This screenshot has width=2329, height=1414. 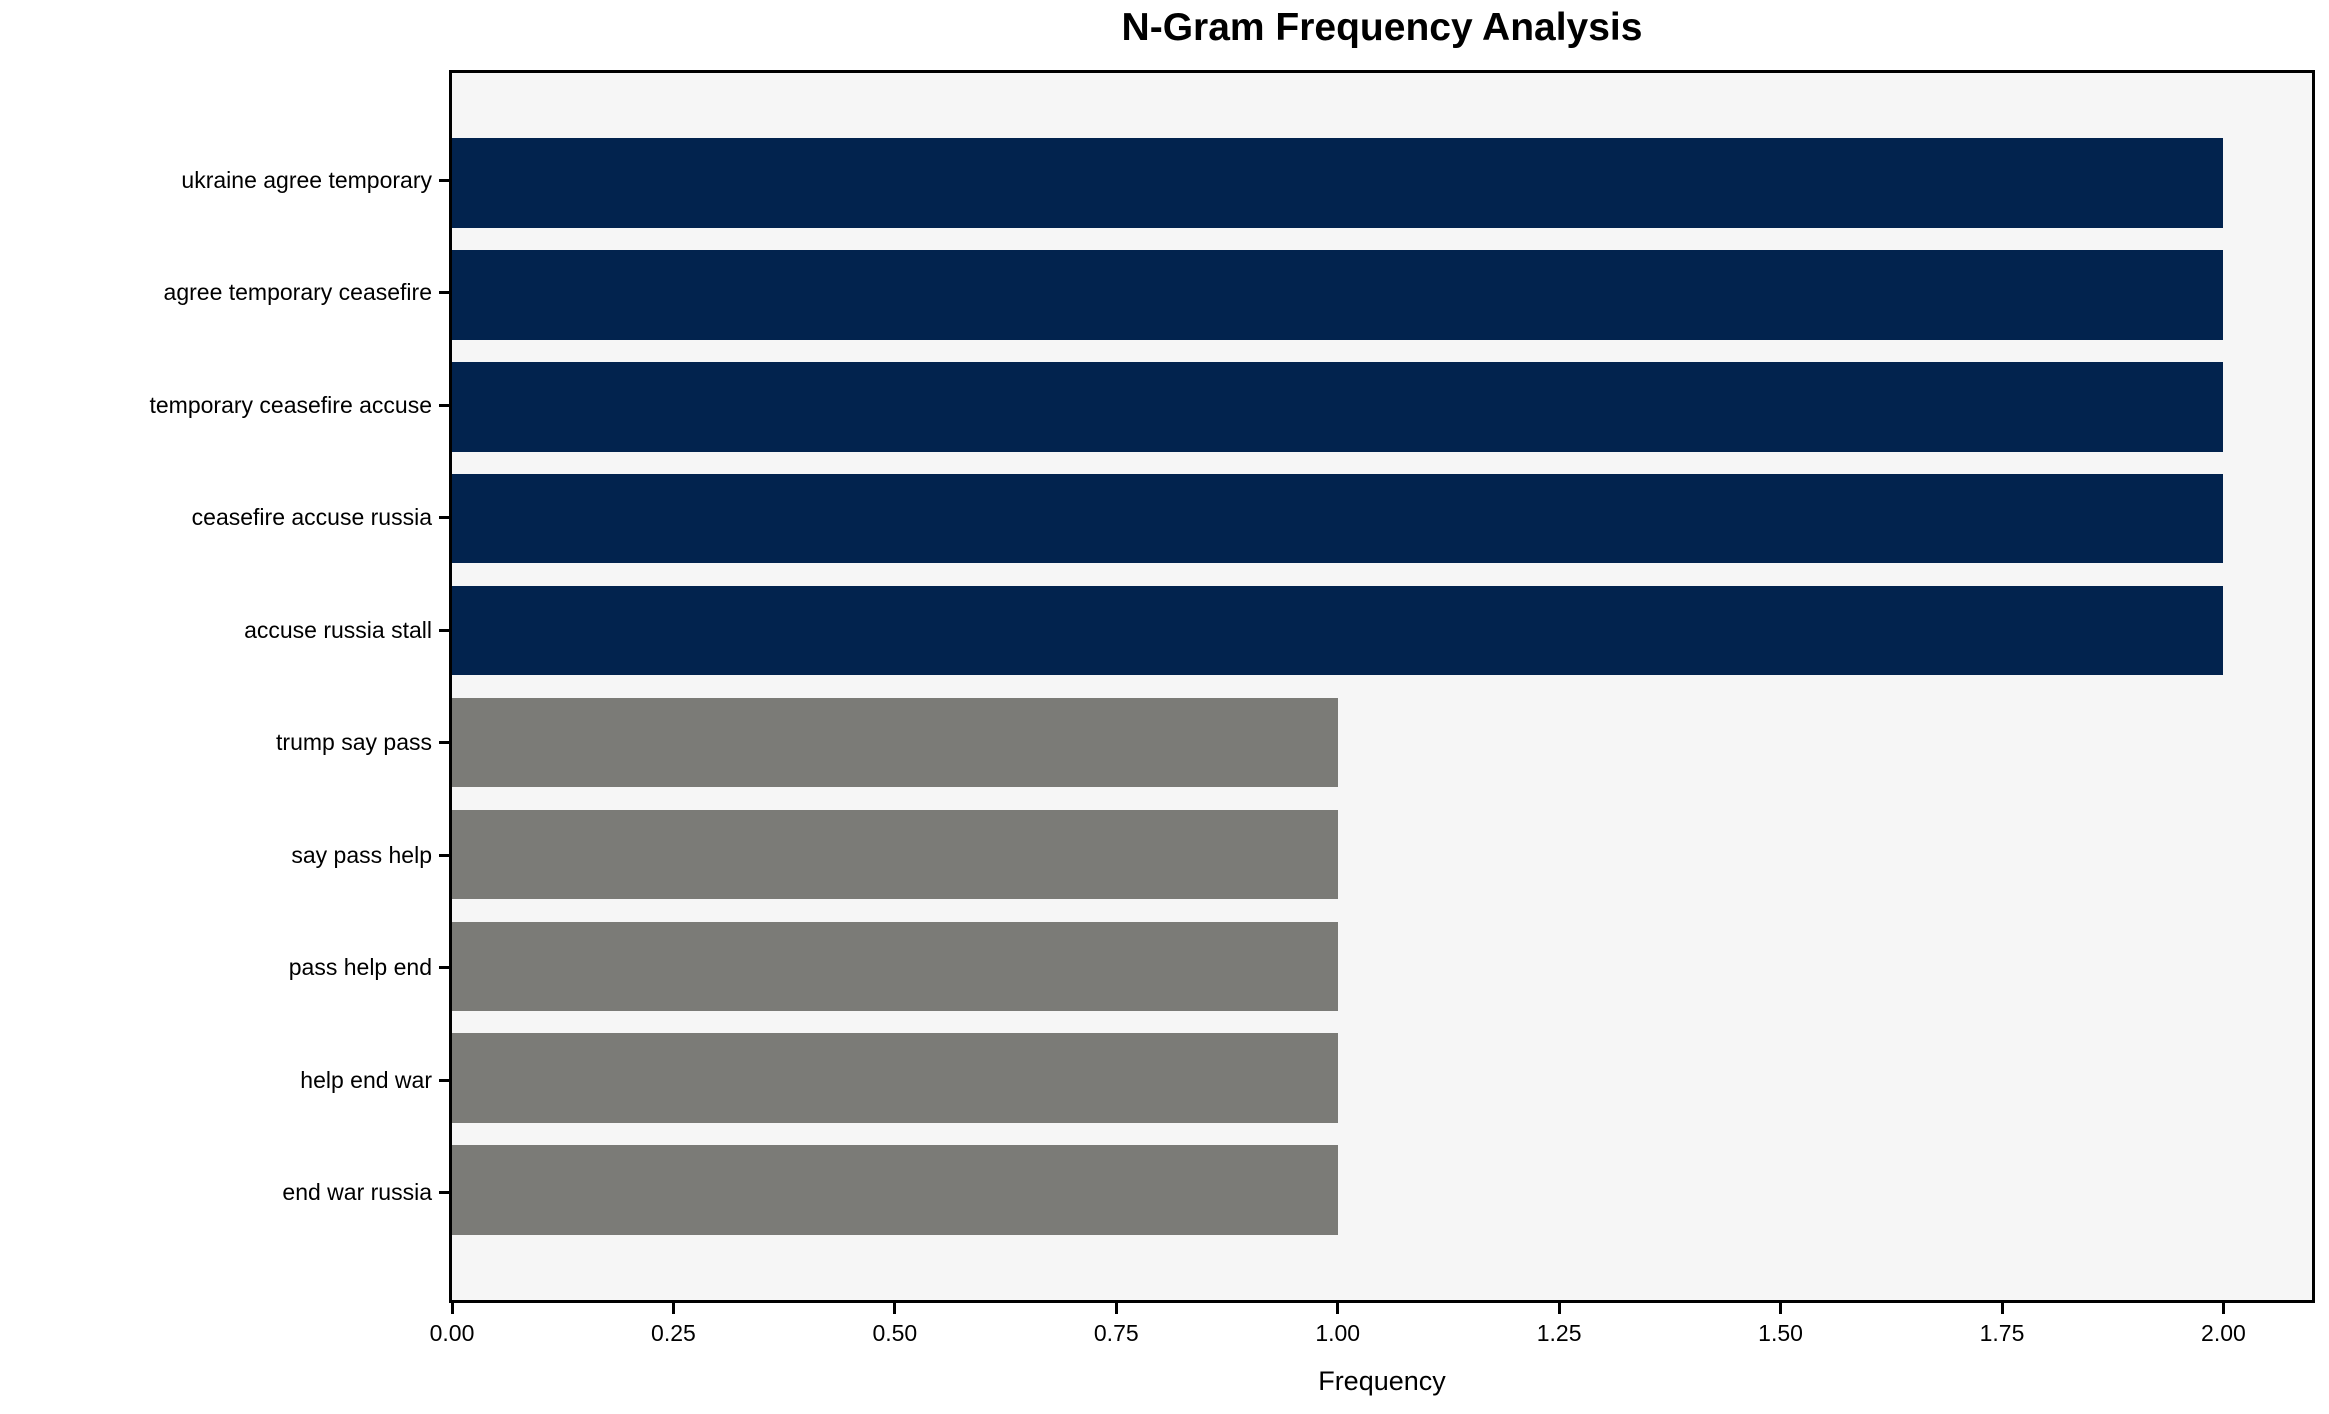 What do you see at coordinates (306, 179) in the screenshot?
I see `y-axis-label: ukraine agree temporary` at bounding box center [306, 179].